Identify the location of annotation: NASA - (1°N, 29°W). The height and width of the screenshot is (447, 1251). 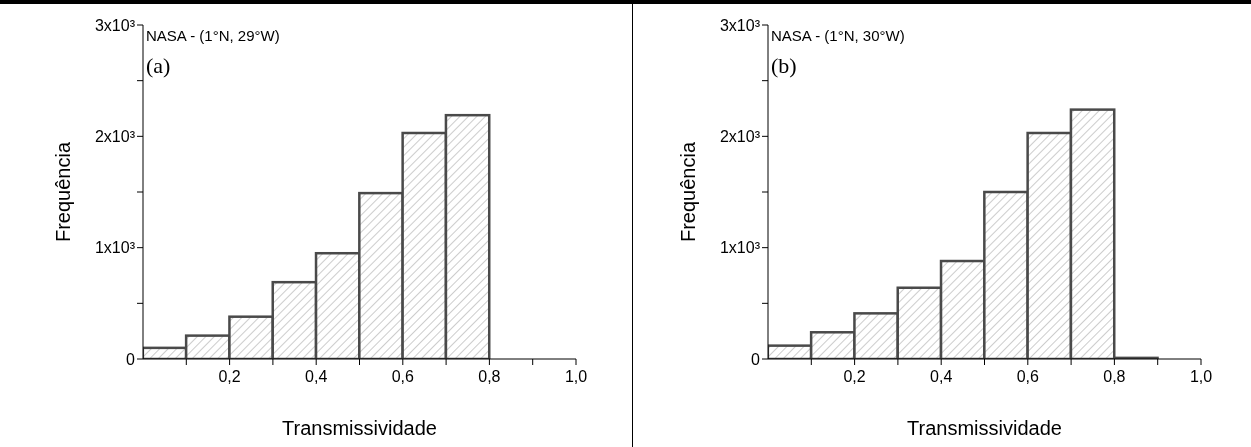
(213, 35).